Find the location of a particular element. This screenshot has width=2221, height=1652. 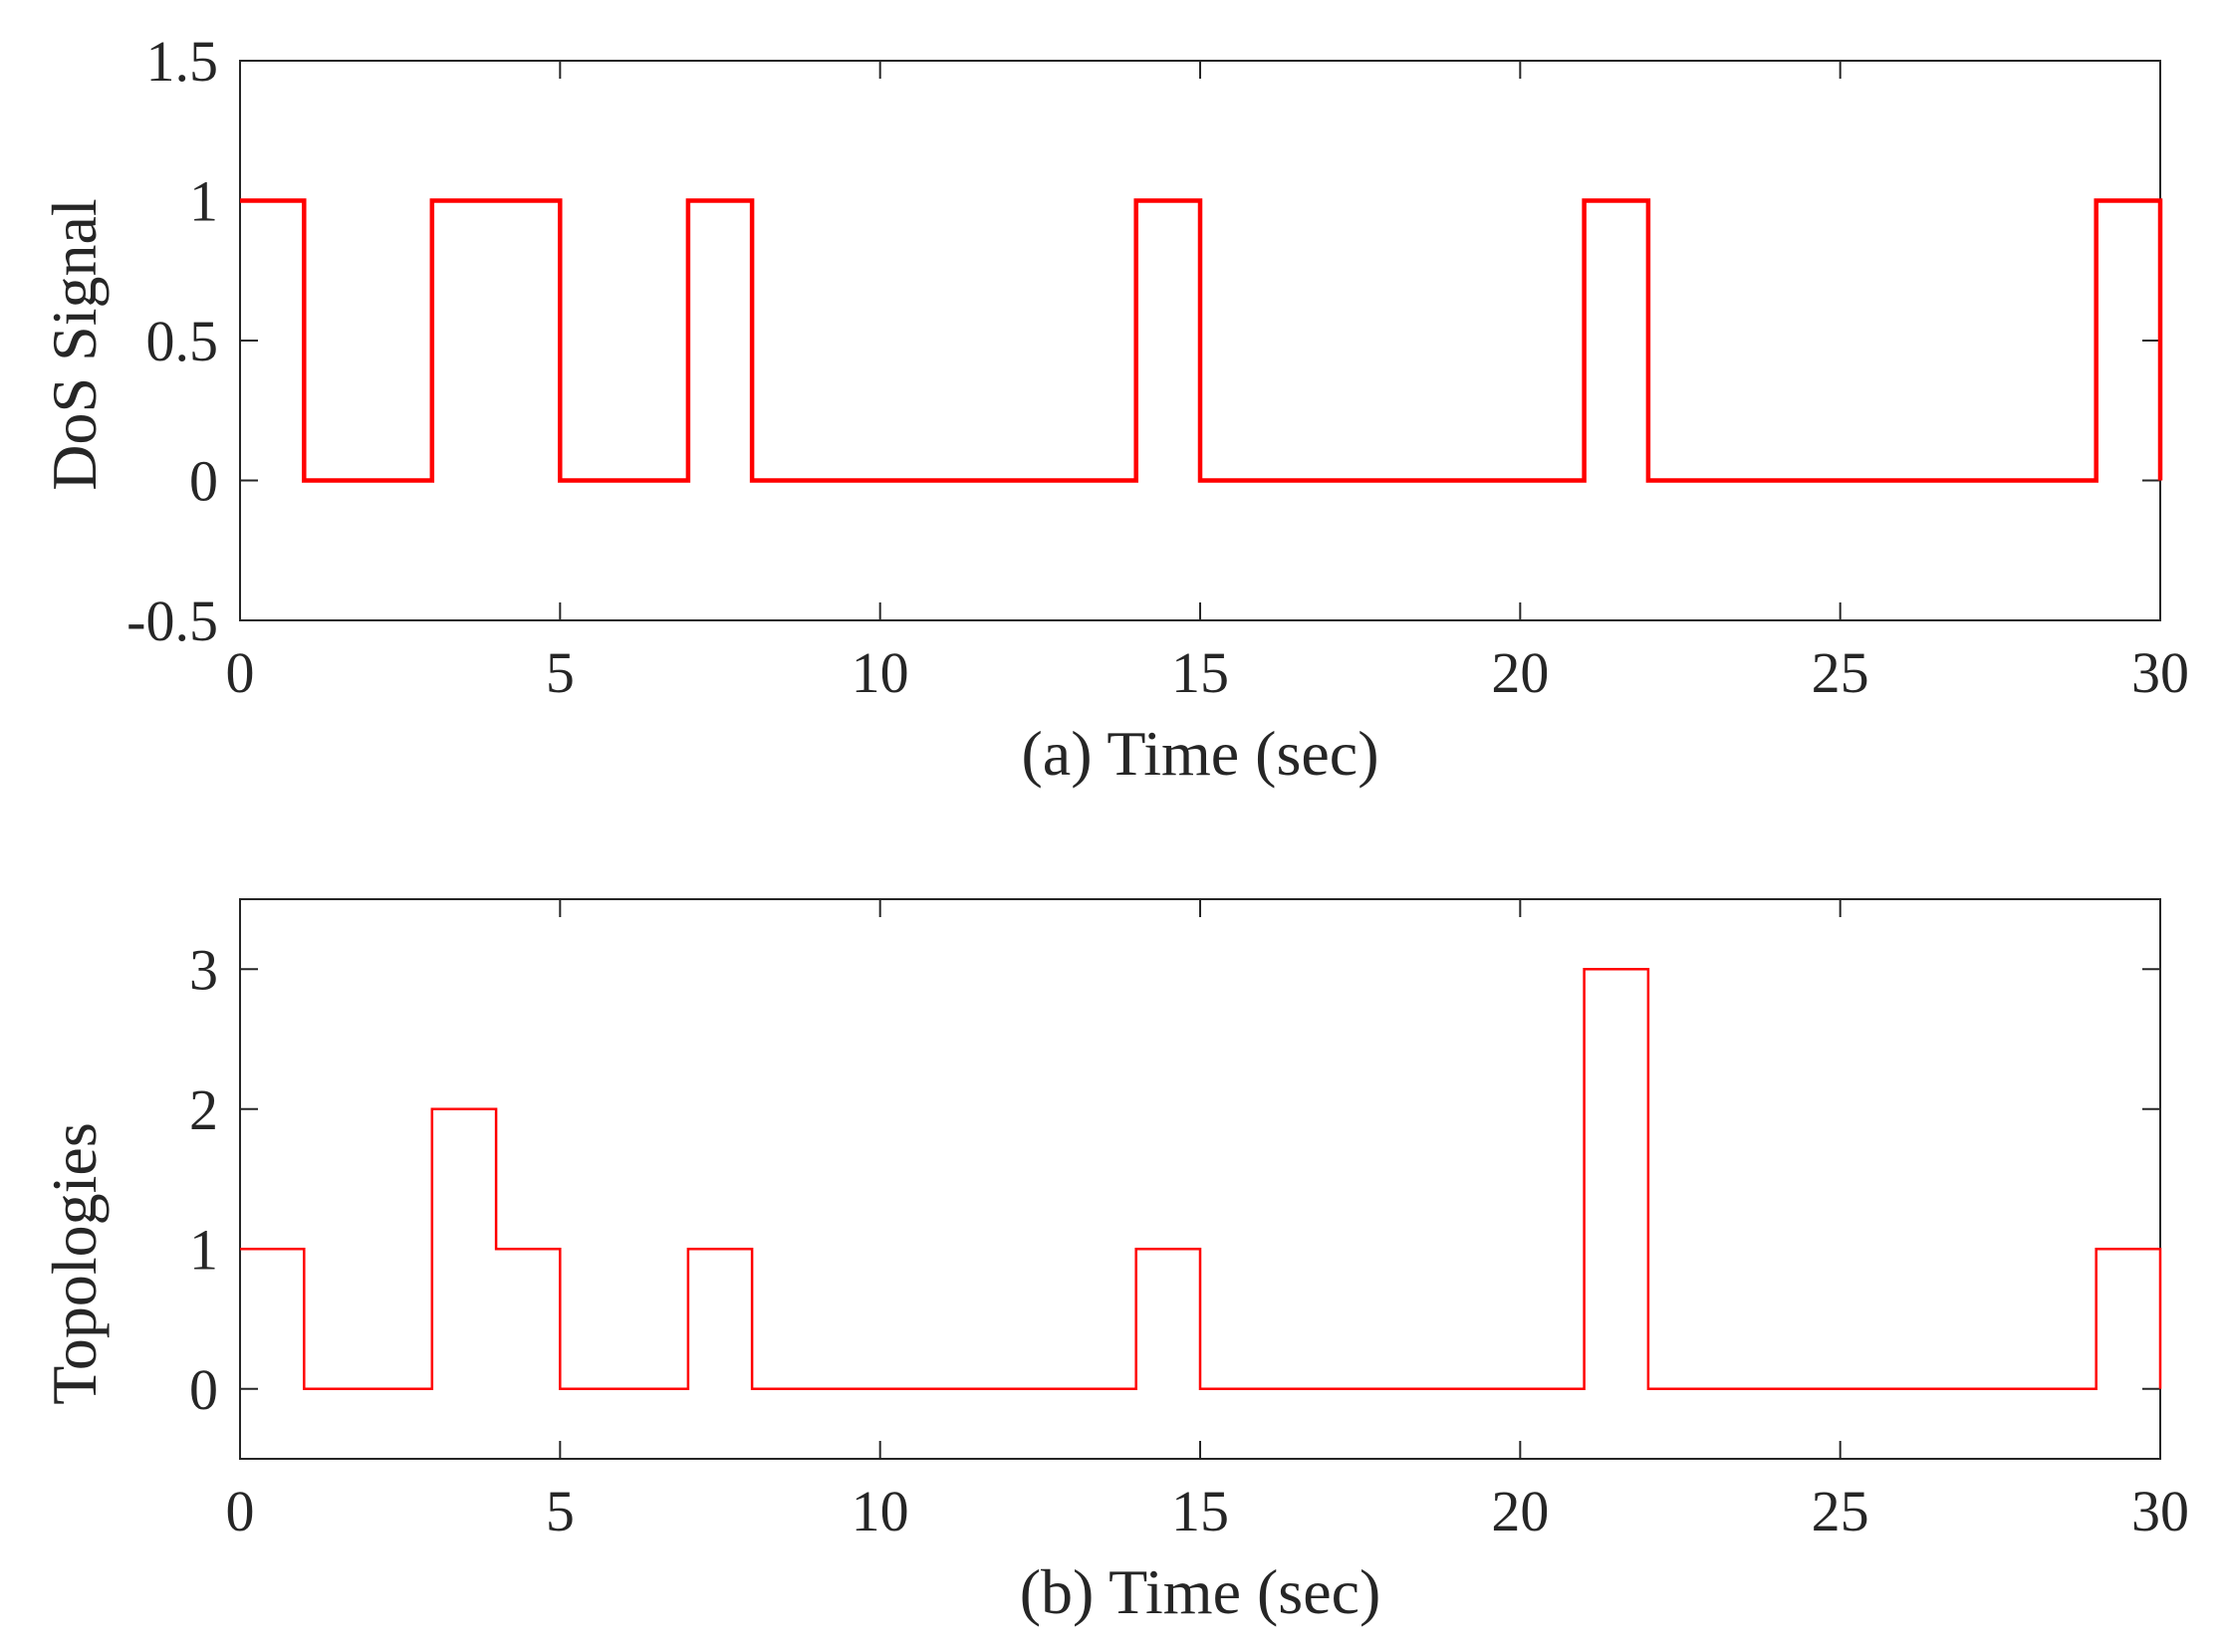

y-tick-label: 2 is located at coordinates (203, 1109).